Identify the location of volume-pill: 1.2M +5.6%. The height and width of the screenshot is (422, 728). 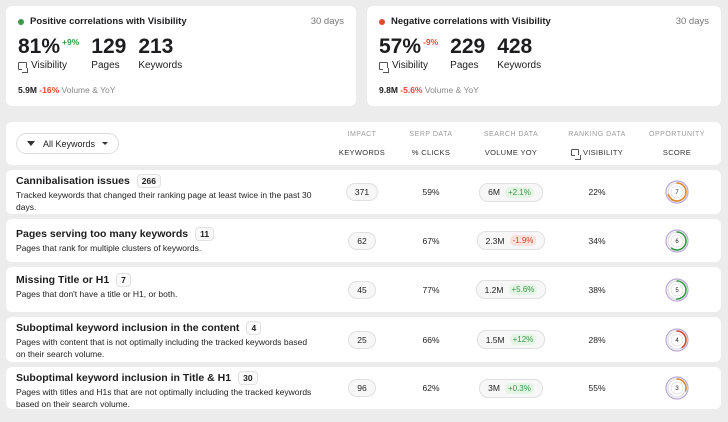
(511, 289).